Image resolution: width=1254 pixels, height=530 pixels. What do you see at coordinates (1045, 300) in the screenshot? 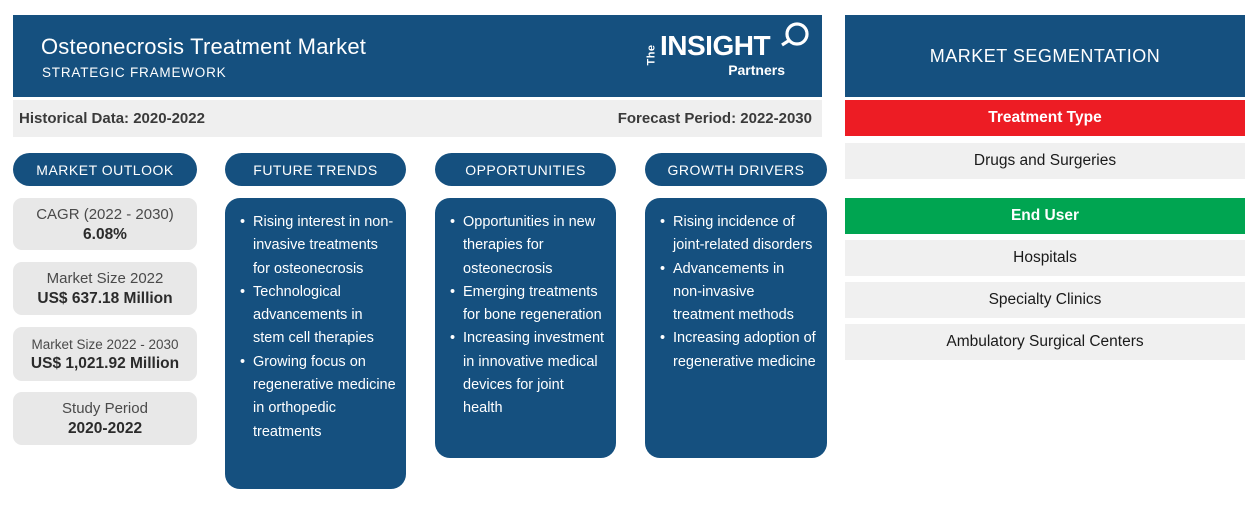
I see `segment-item-specialty-clinics: Specialty Clinics` at bounding box center [1045, 300].